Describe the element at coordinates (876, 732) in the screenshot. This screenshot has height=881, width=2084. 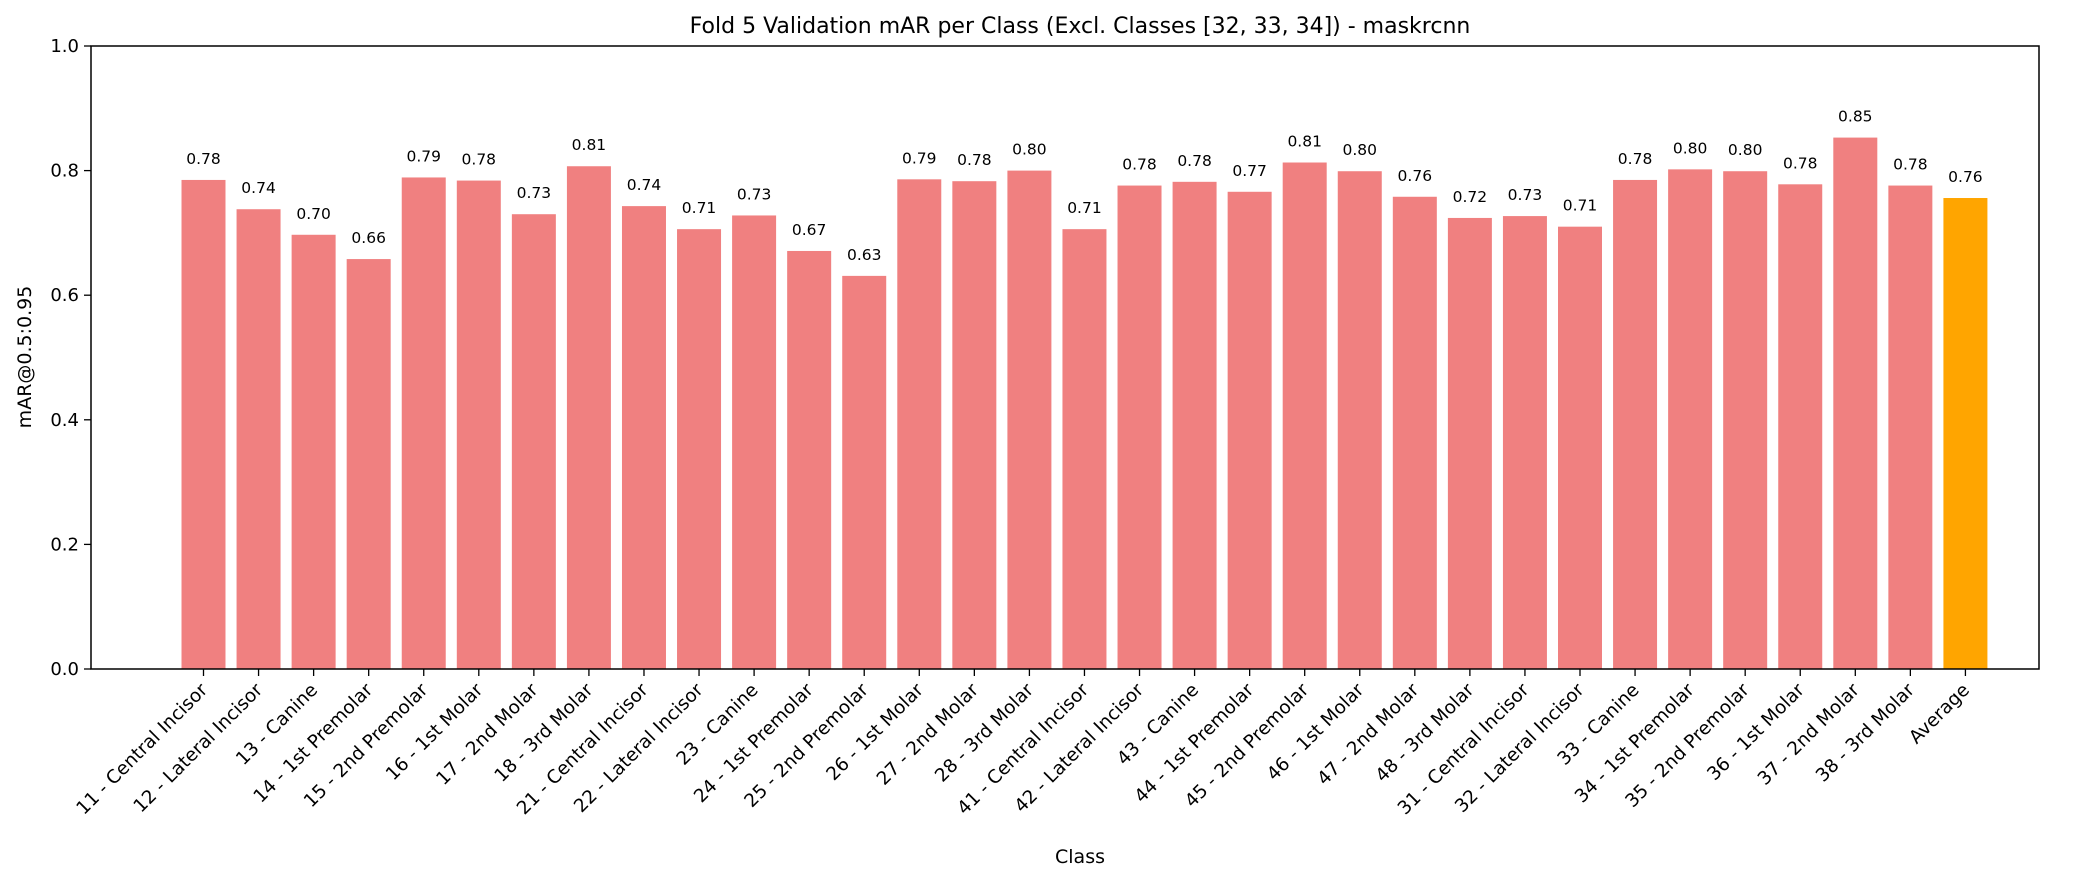
I see `x-tick-label: 26 - 1st Molar` at that location.